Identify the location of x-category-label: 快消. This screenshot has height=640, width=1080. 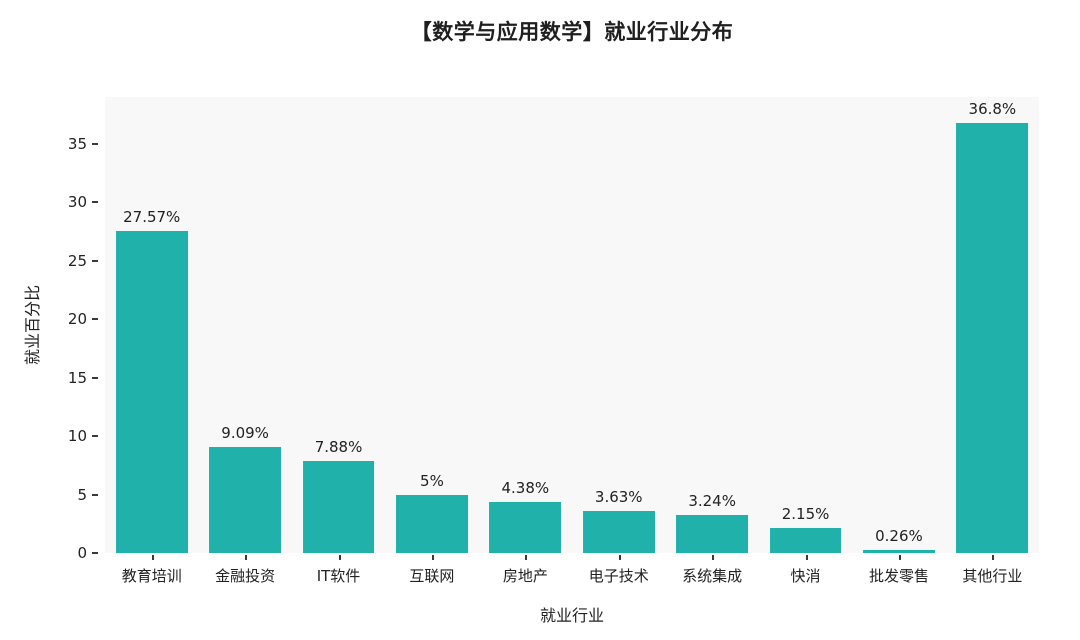
(805, 576).